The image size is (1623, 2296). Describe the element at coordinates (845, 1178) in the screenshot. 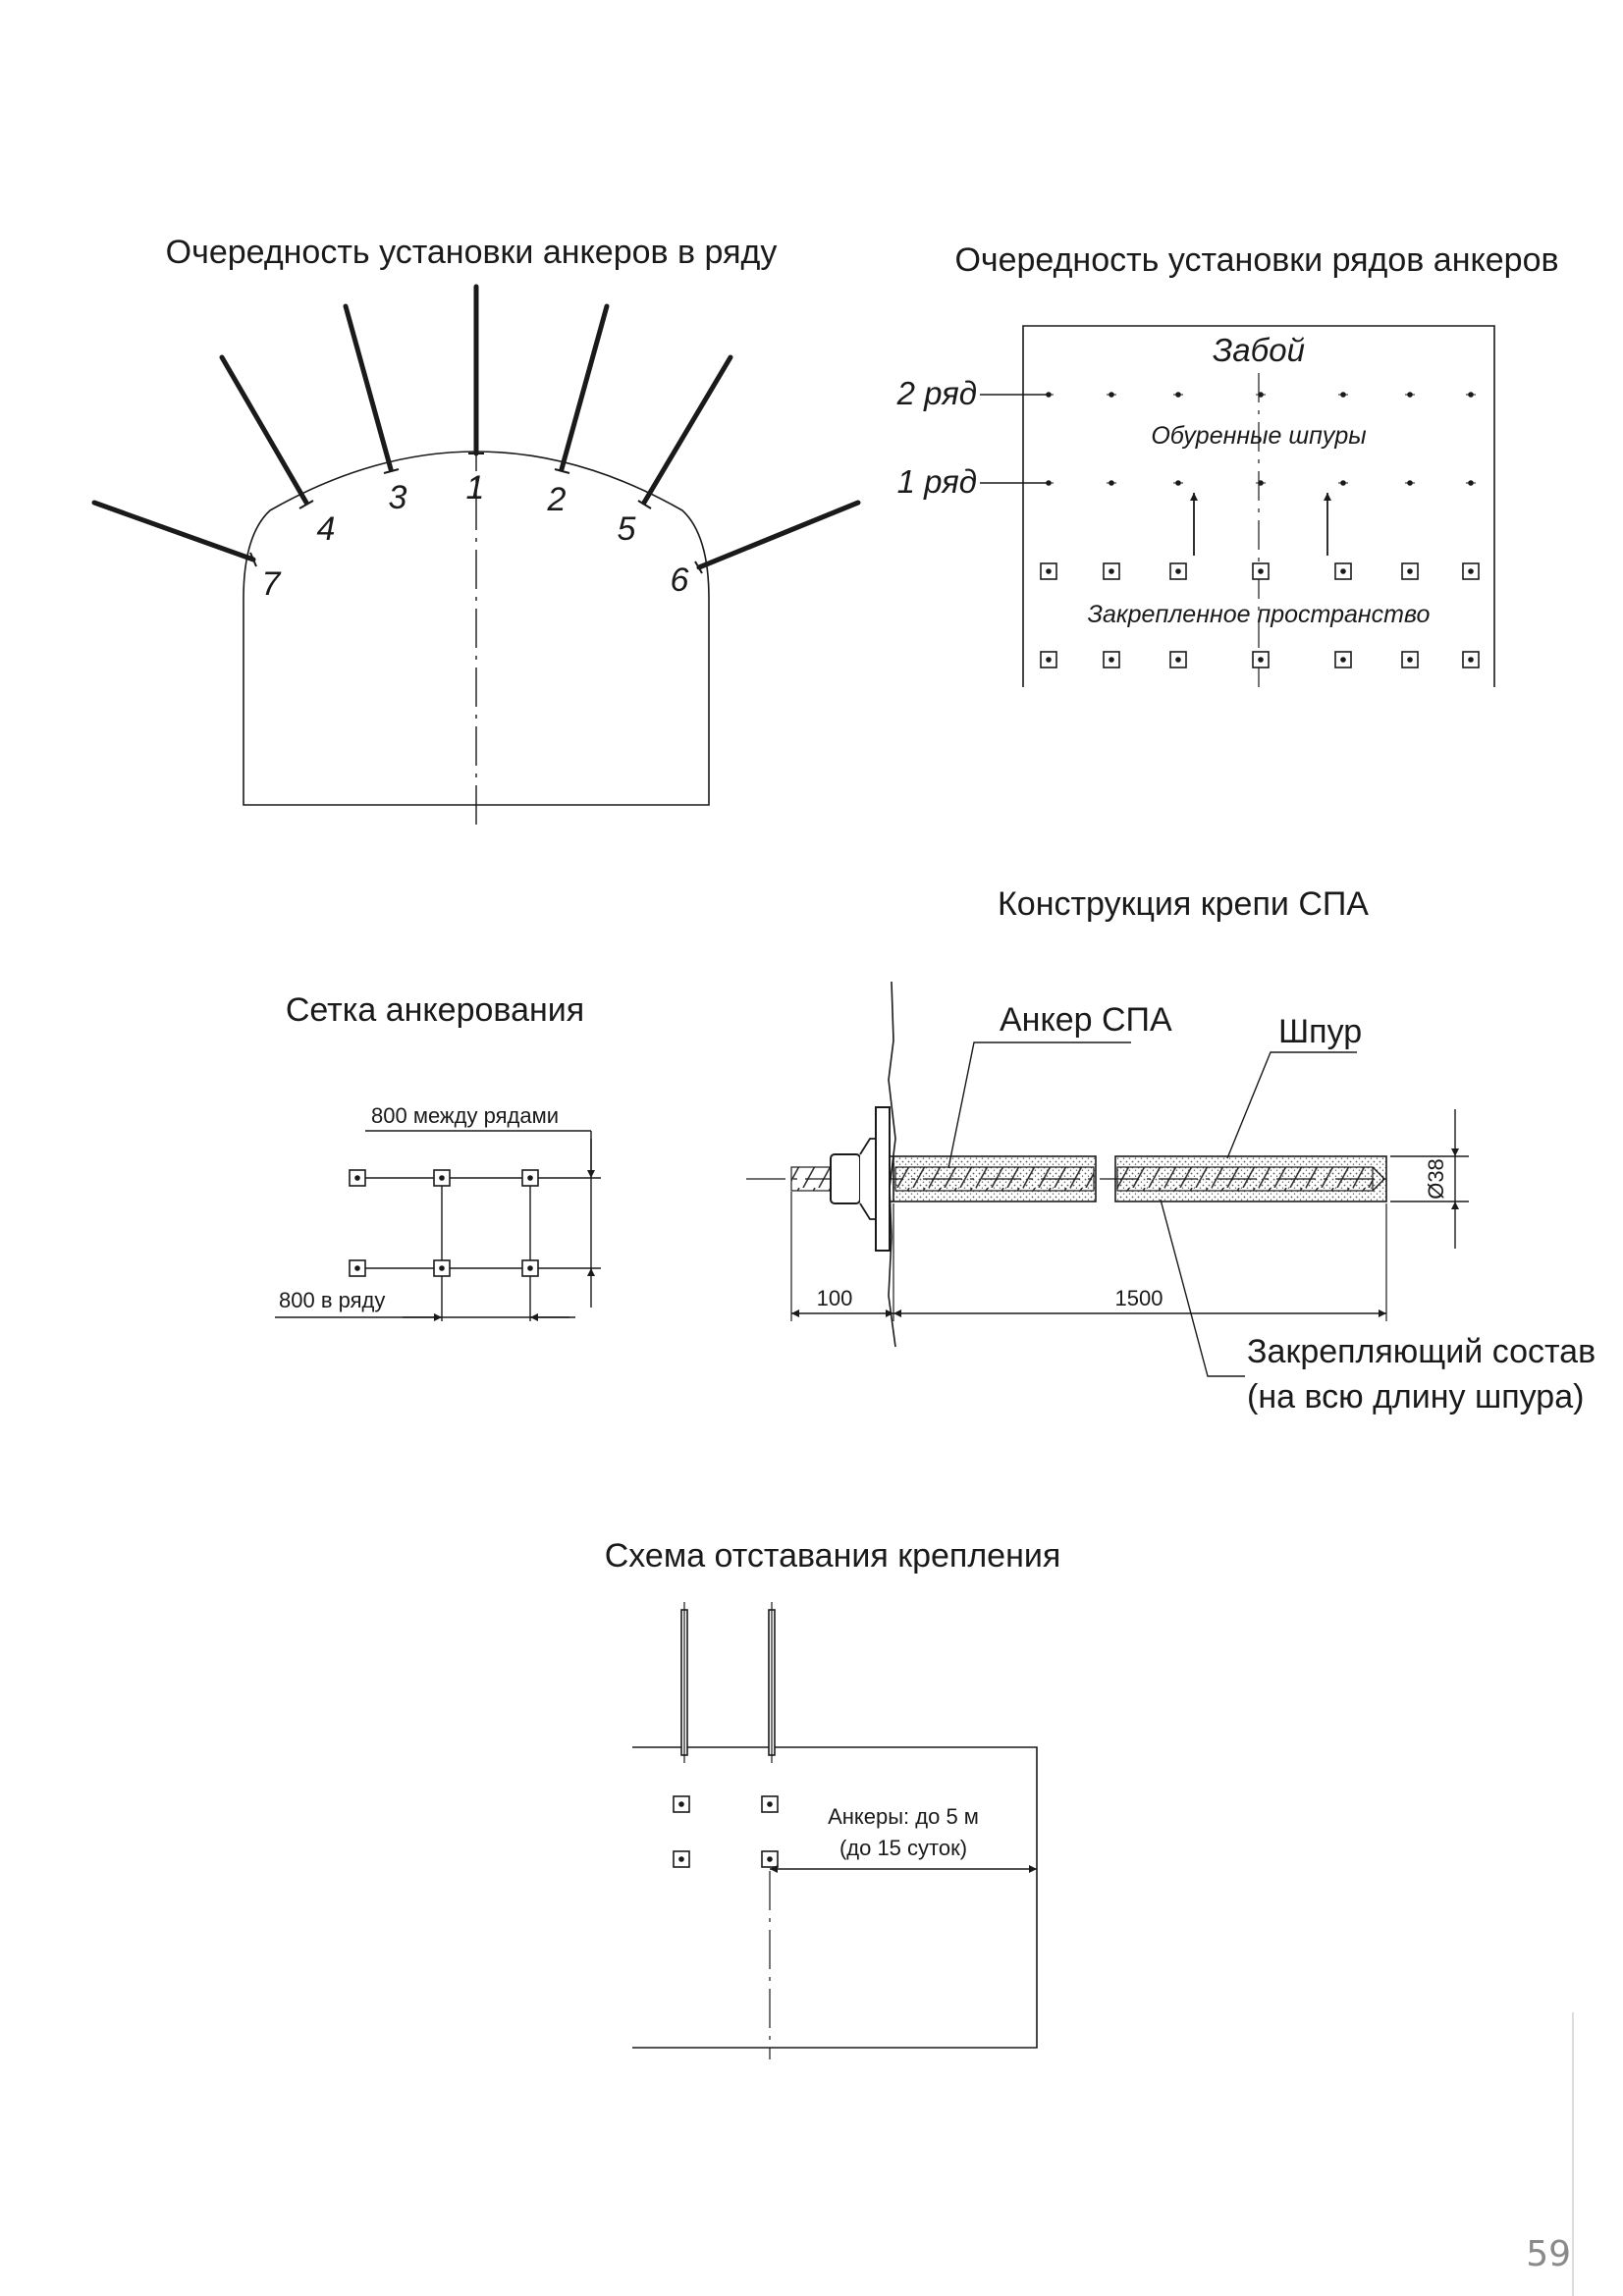

I see `anchor-nut` at that location.